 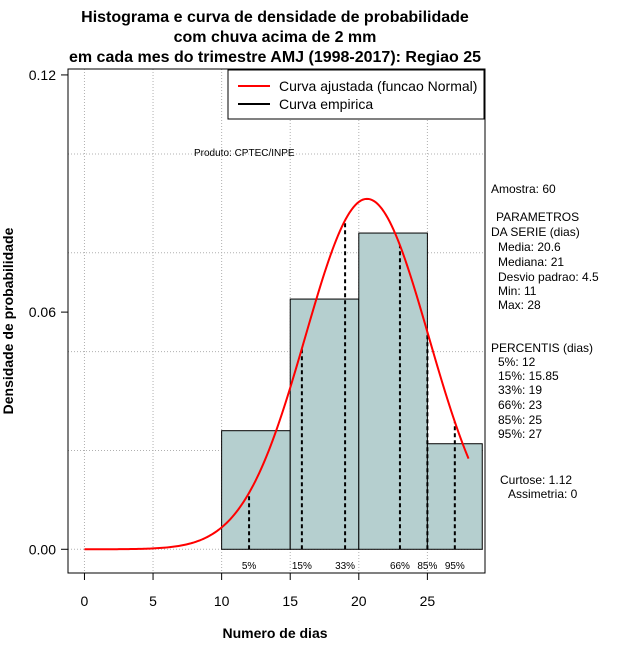 I want to click on percentile-95: 95%: 27, so click(x=520, y=434).